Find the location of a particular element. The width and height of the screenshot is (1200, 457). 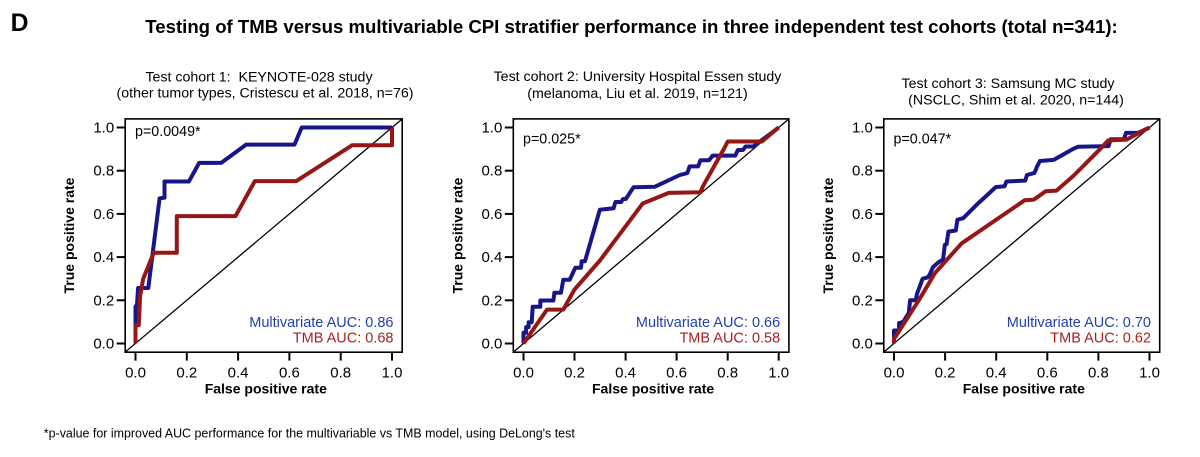

svg-text: Multivariate AUC: 0.70 is located at coordinates (1079, 323).